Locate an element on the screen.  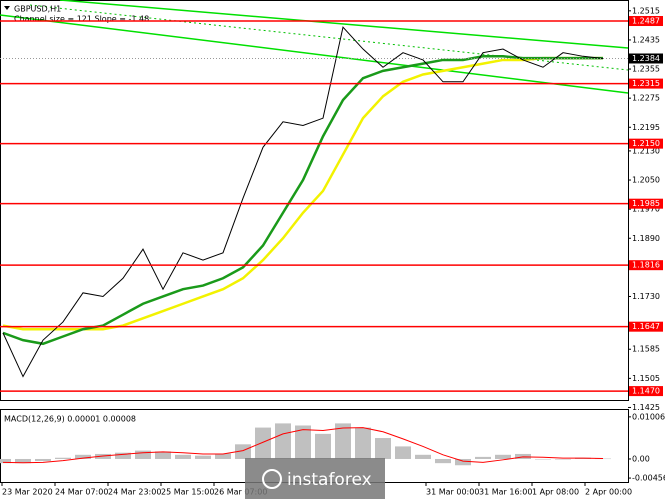
current-price-label: 1.2384 is located at coordinates (646, 58).